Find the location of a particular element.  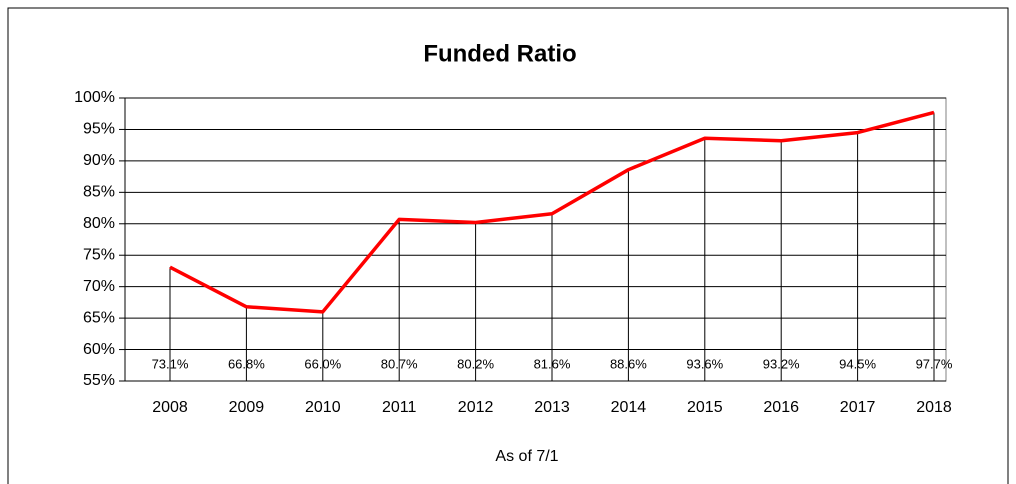

data-label: 93.6% is located at coordinates (704, 363).